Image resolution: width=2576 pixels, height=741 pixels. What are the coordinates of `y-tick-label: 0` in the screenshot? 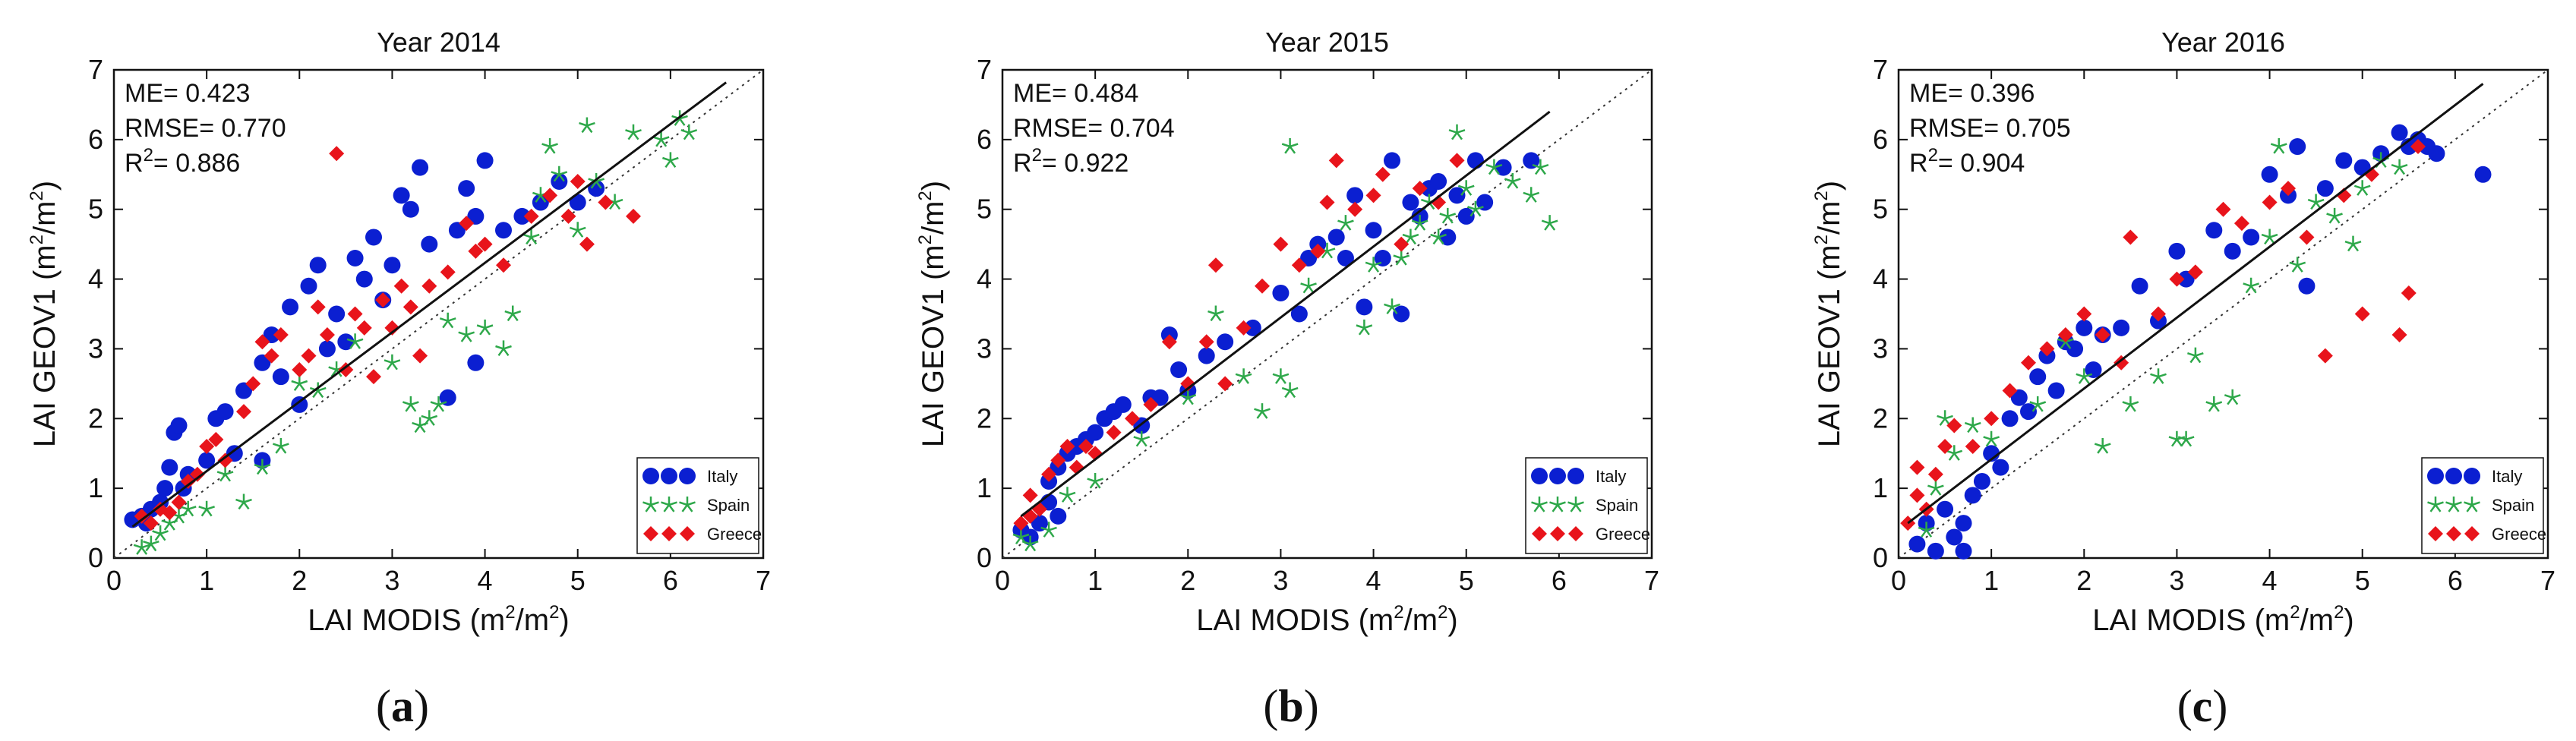 It's located at (1880, 557).